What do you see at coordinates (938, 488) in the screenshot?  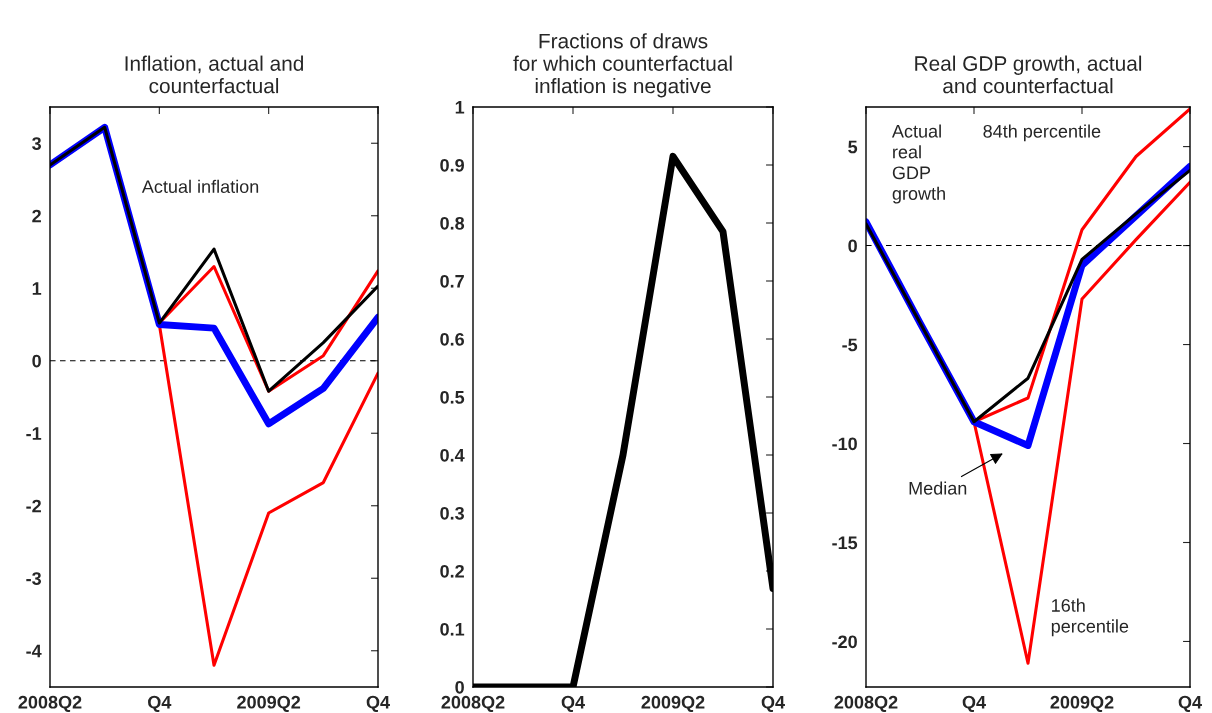 I see `annotation: Median` at bounding box center [938, 488].